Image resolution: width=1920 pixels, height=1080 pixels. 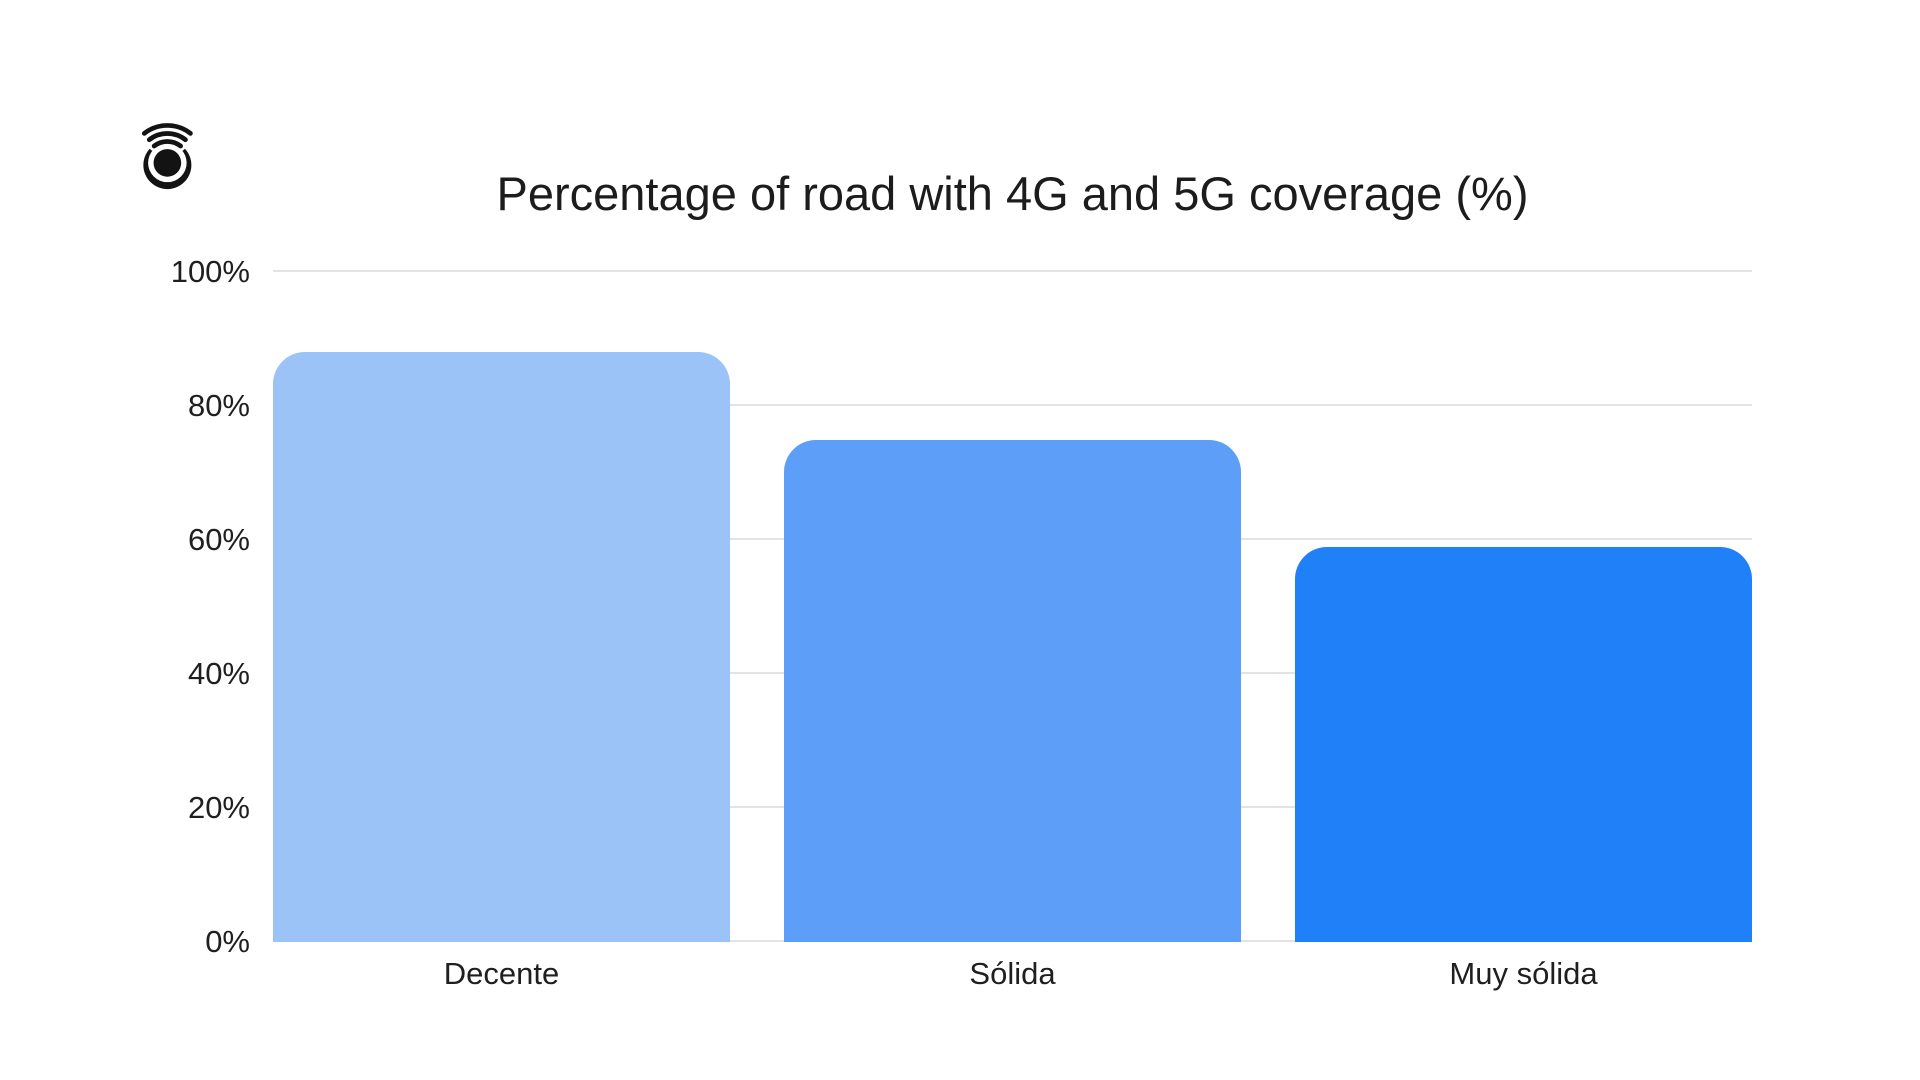 I want to click on signal-logo, so click(x=171, y=152).